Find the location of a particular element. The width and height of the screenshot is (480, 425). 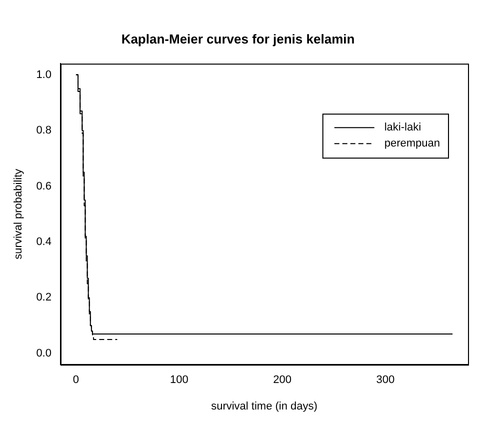

y-tick-label: 1.0 is located at coordinates (44, 74).